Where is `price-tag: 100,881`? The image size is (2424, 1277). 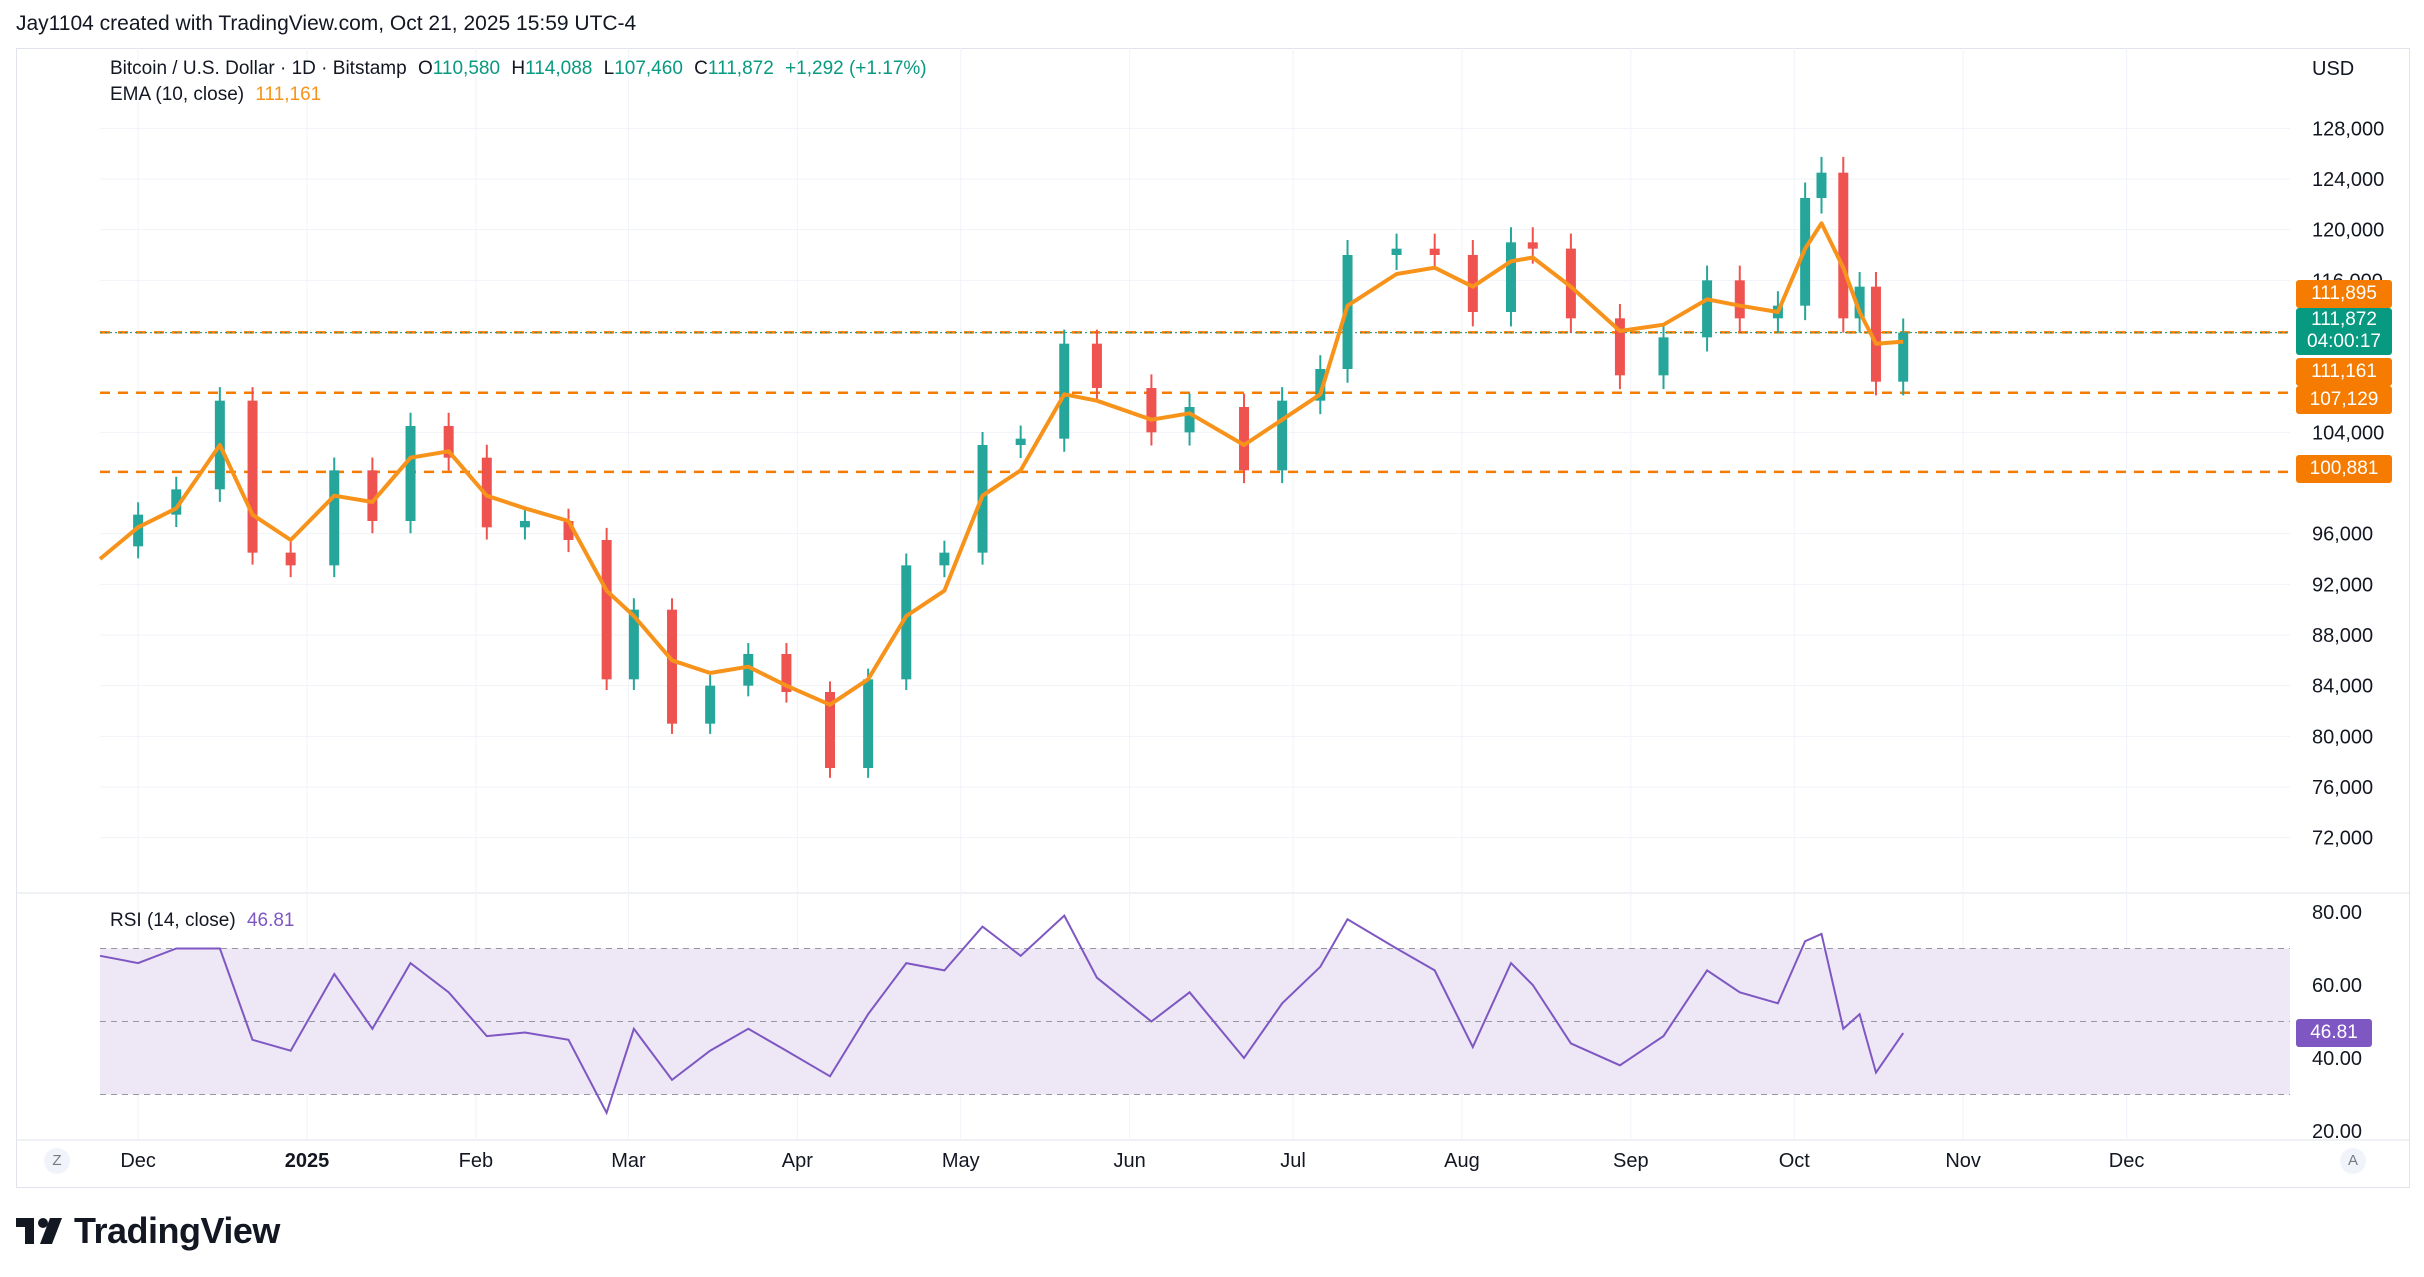 price-tag: 100,881 is located at coordinates (2344, 469).